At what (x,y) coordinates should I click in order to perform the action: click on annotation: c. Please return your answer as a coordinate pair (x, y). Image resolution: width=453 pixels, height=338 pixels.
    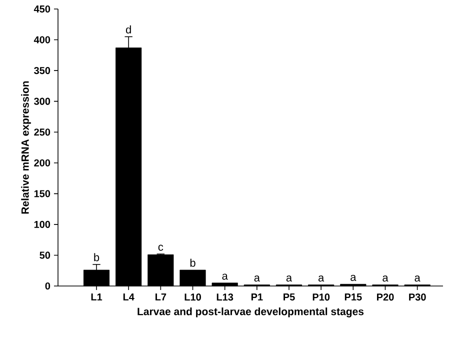
    Looking at the image, I should click on (161, 247).